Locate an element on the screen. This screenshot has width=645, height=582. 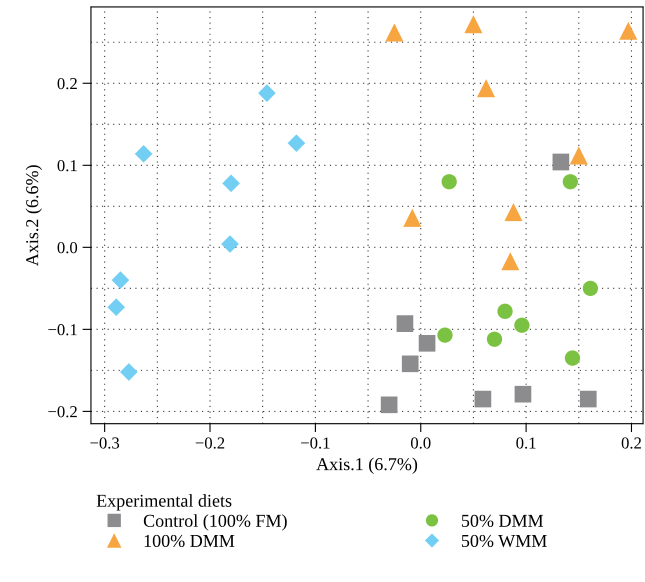
y-axis-title: Axis.2 (6.6%) is located at coordinates (34, 215).